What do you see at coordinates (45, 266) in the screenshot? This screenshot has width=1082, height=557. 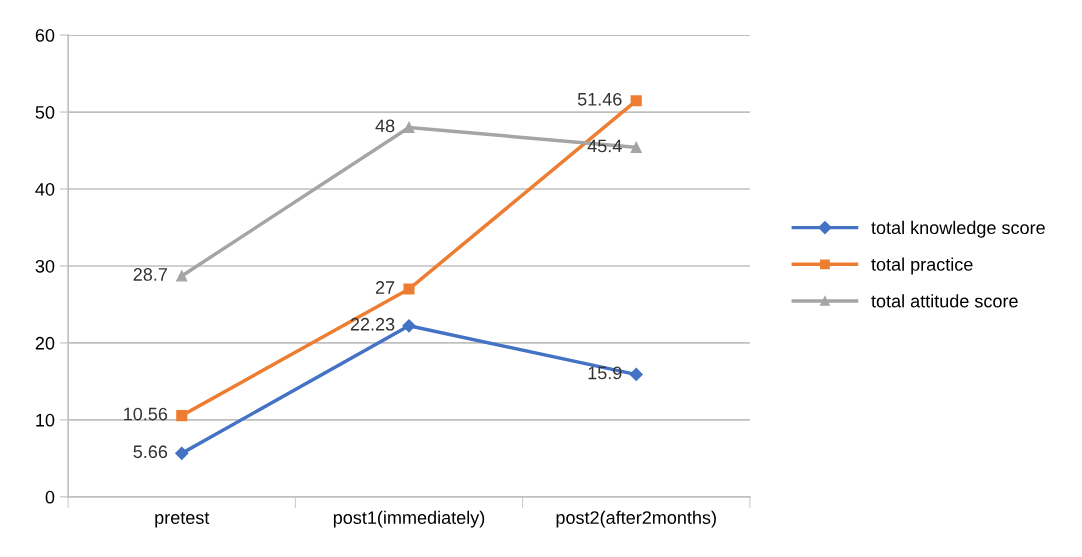 I see `y-tick-label: 30` at bounding box center [45, 266].